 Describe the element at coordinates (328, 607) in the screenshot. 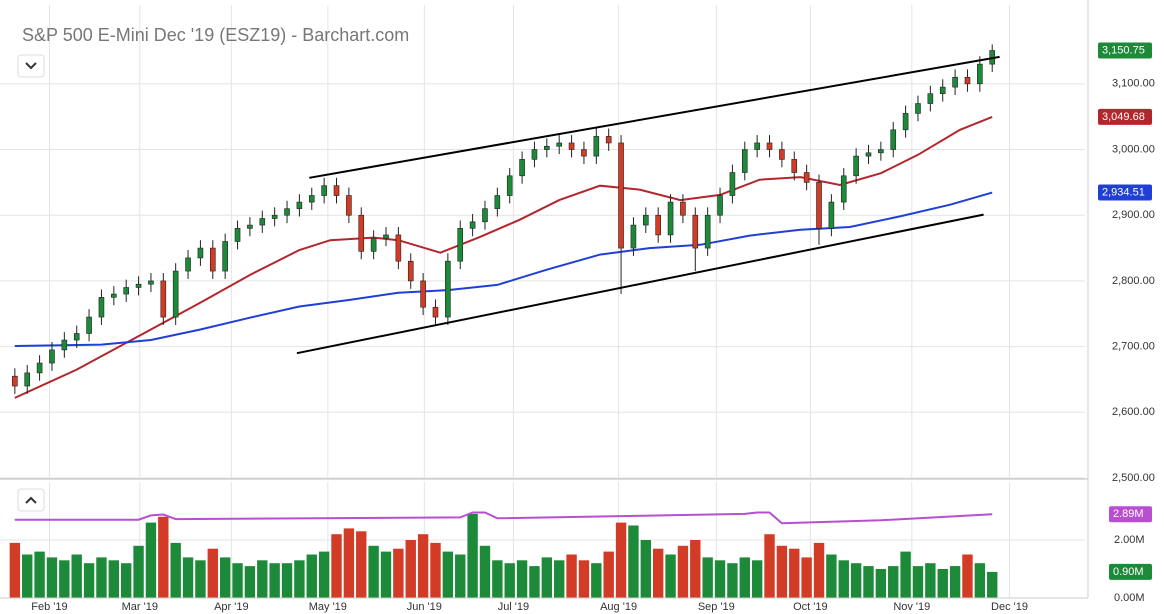

I see `x-tick-label: May '19` at that location.